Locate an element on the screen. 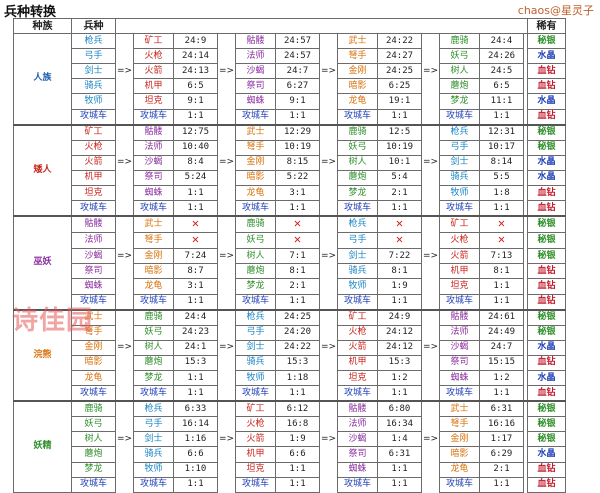 The image size is (600, 493). ratio-value: 3:1 is located at coordinates (297, 193).